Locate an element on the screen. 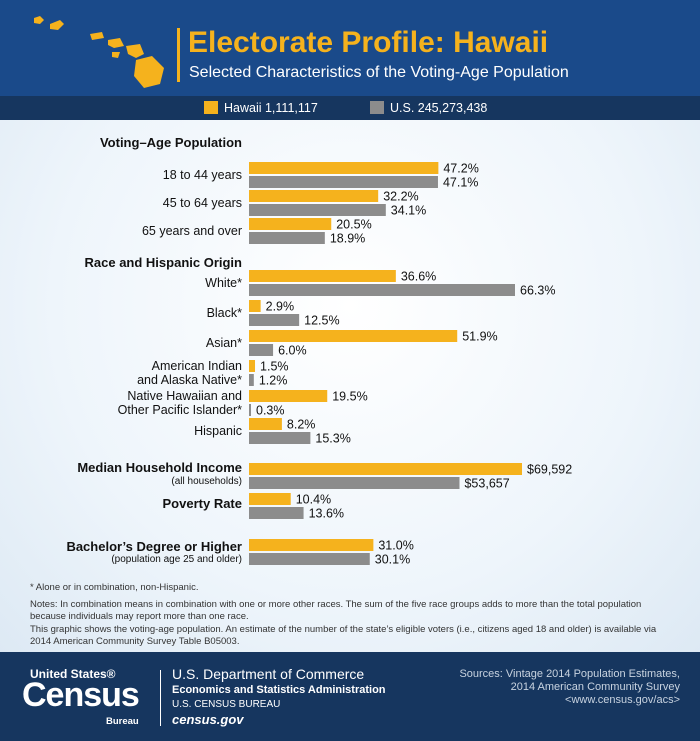 Image resolution: width=700 pixels, height=741 pixels. row-1-3-hawaii-bar is located at coordinates (252, 366).